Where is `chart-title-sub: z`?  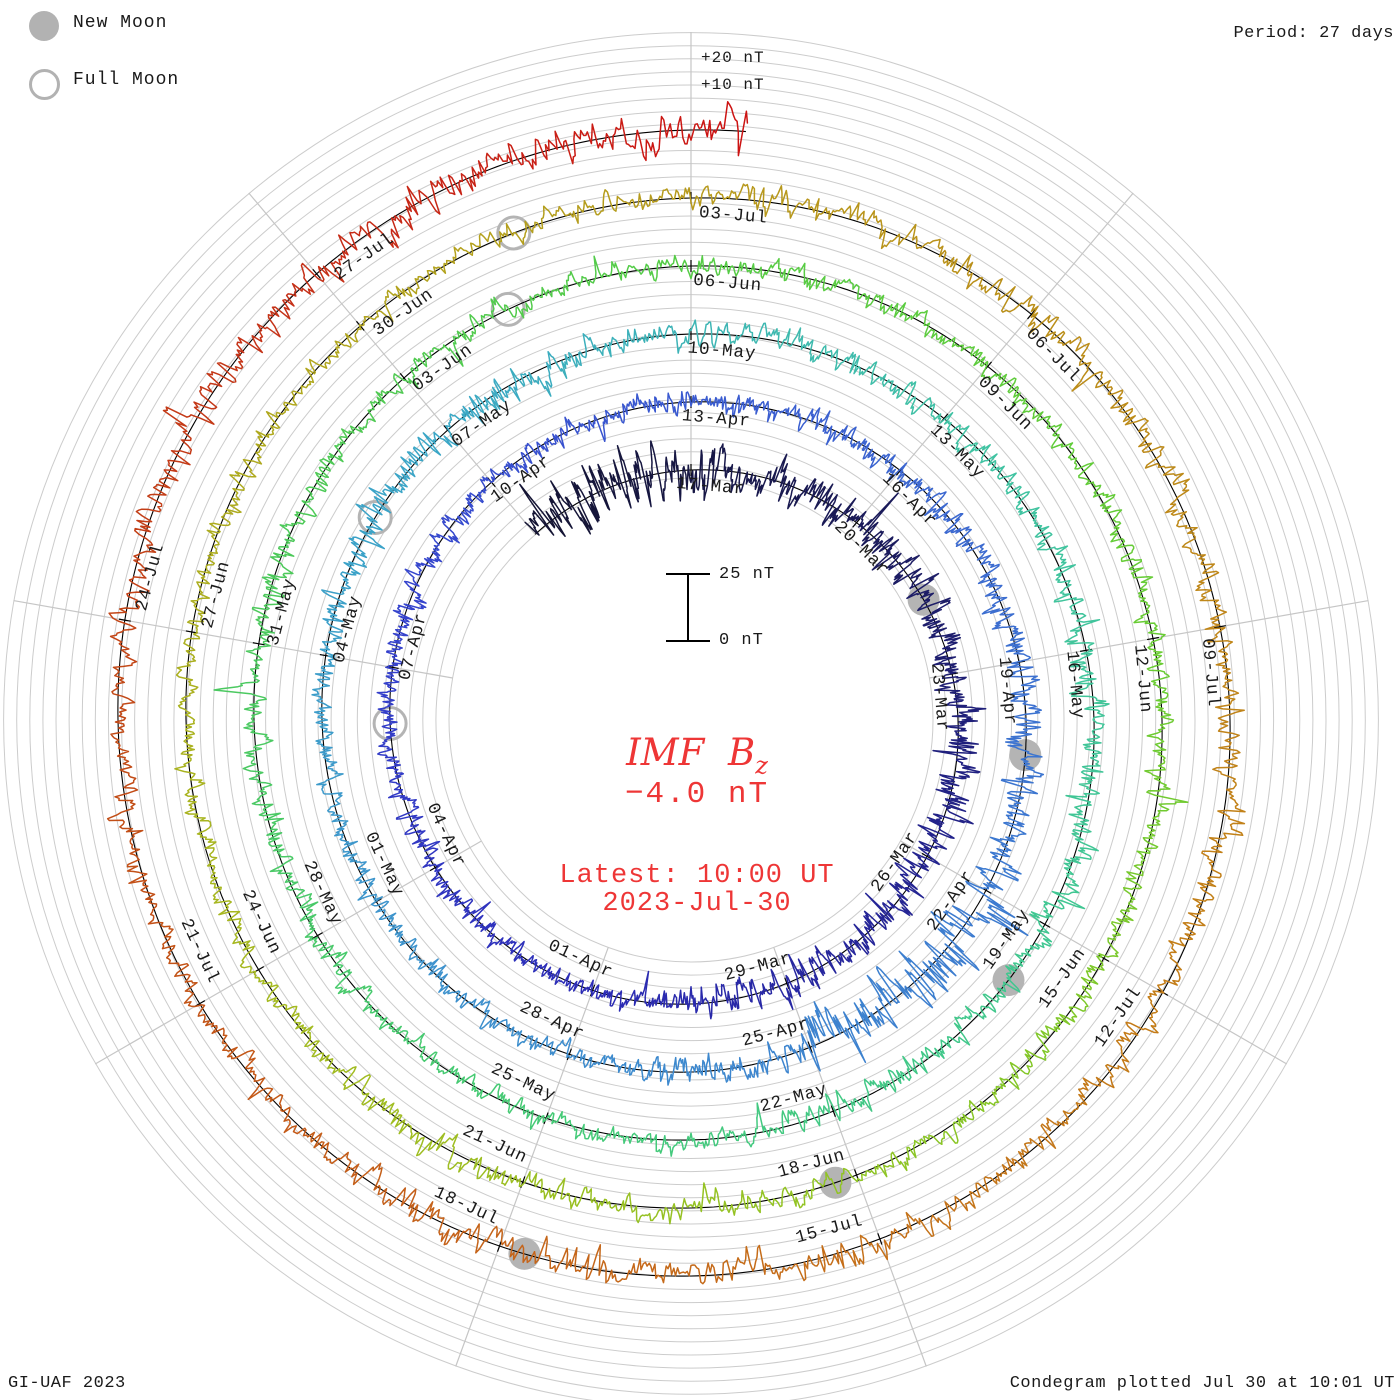
chart-title-sub: z is located at coordinates (761, 765).